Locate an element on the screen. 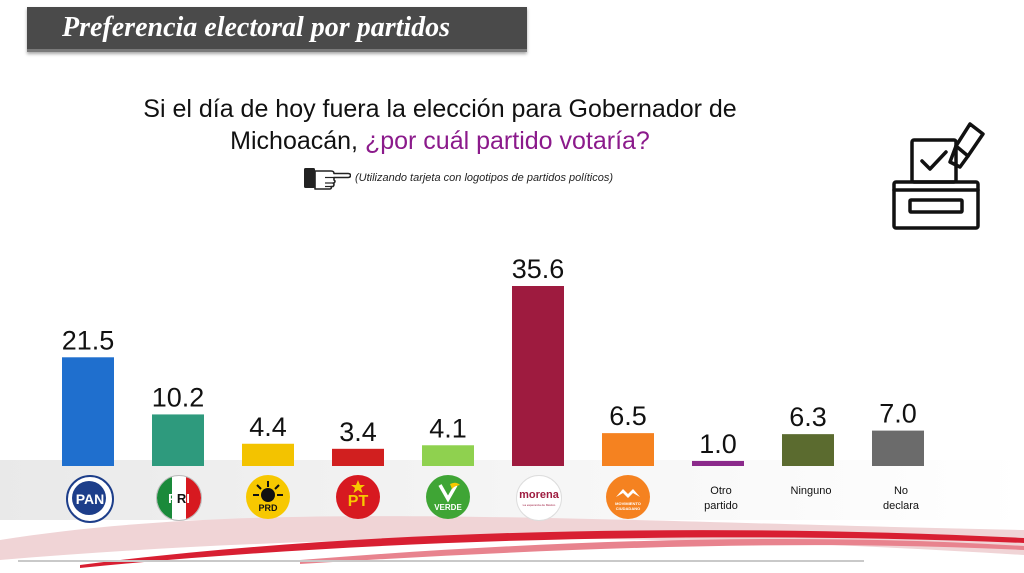  bar-value-label-0: 21.5 is located at coordinates (88, 340).